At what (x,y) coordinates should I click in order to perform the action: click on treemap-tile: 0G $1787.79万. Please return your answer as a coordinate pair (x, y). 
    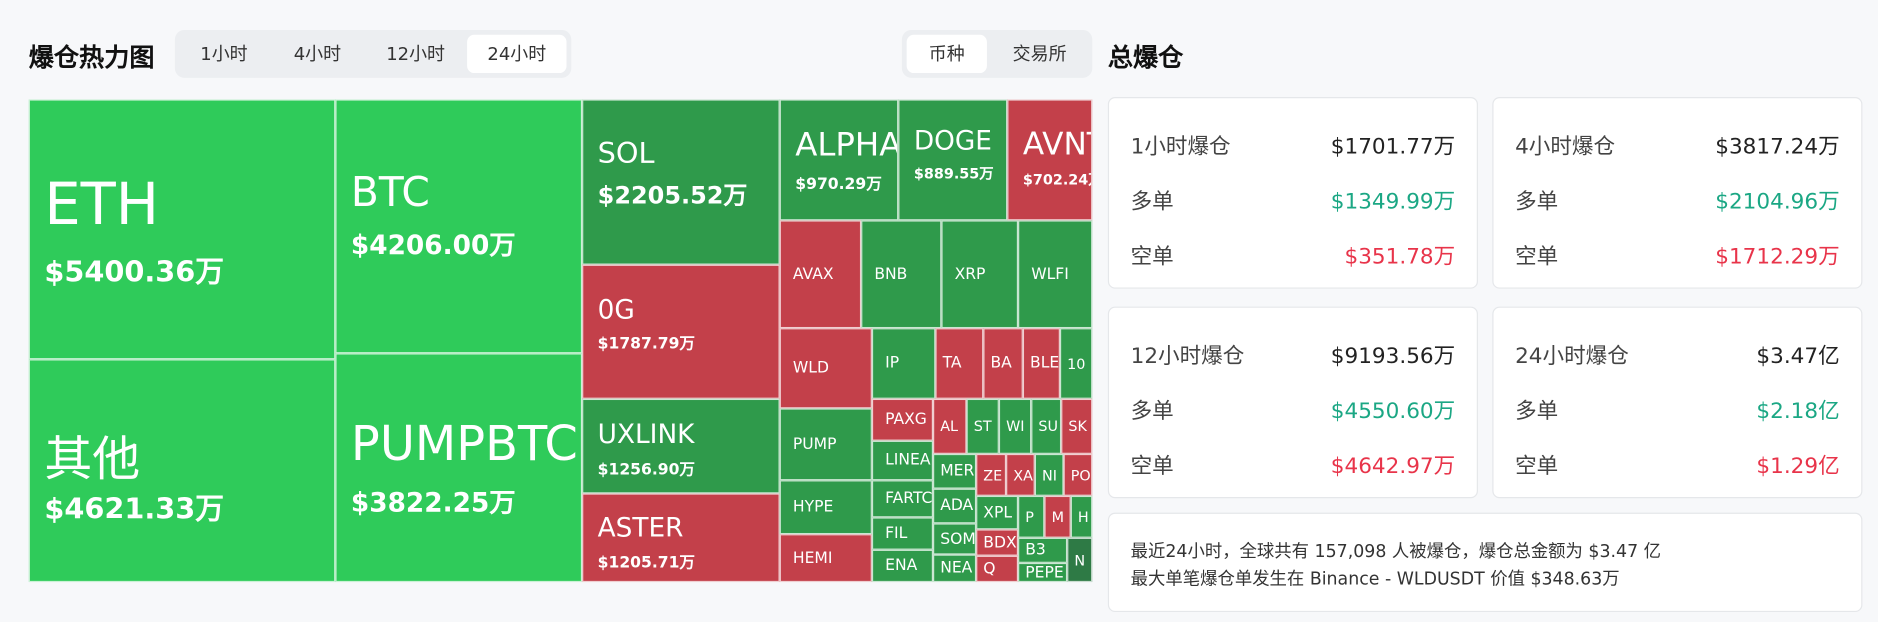
    Looking at the image, I should click on (681, 331).